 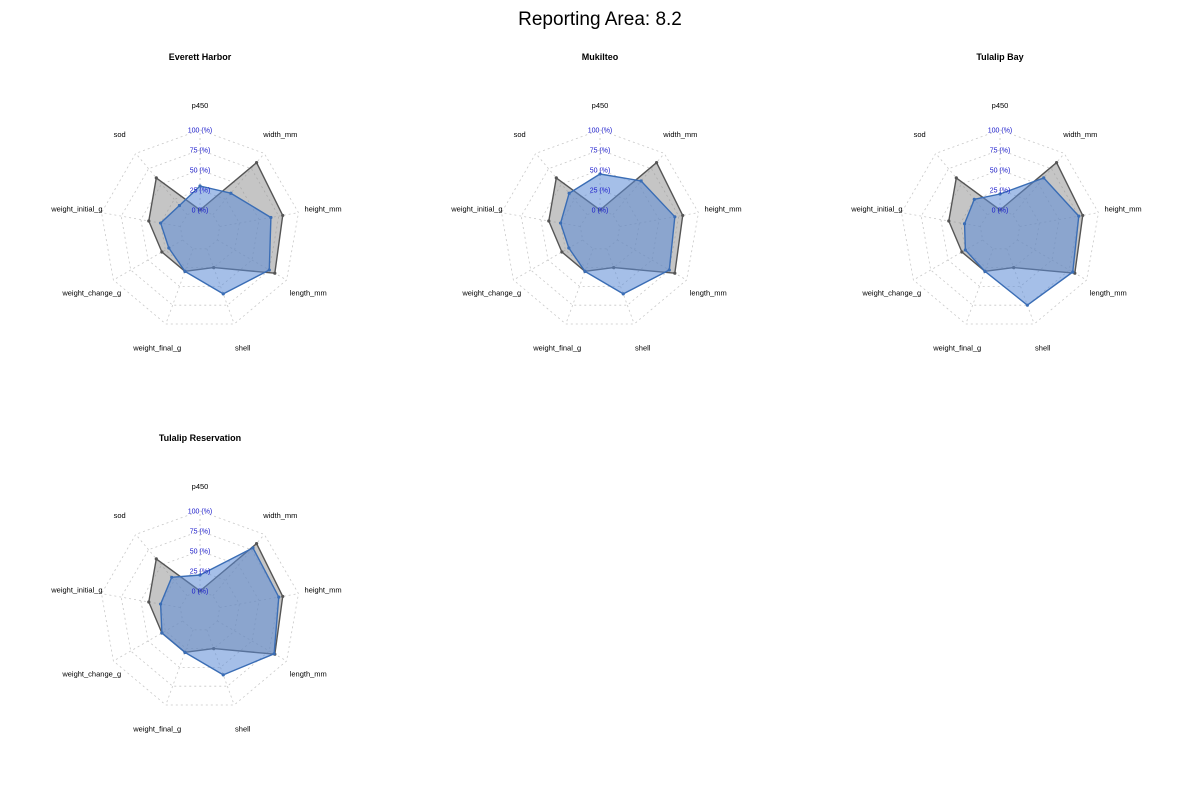 What do you see at coordinates (200, 438) in the screenshot?
I see `panel-title: Tulalip Reservation` at bounding box center [200, 438].